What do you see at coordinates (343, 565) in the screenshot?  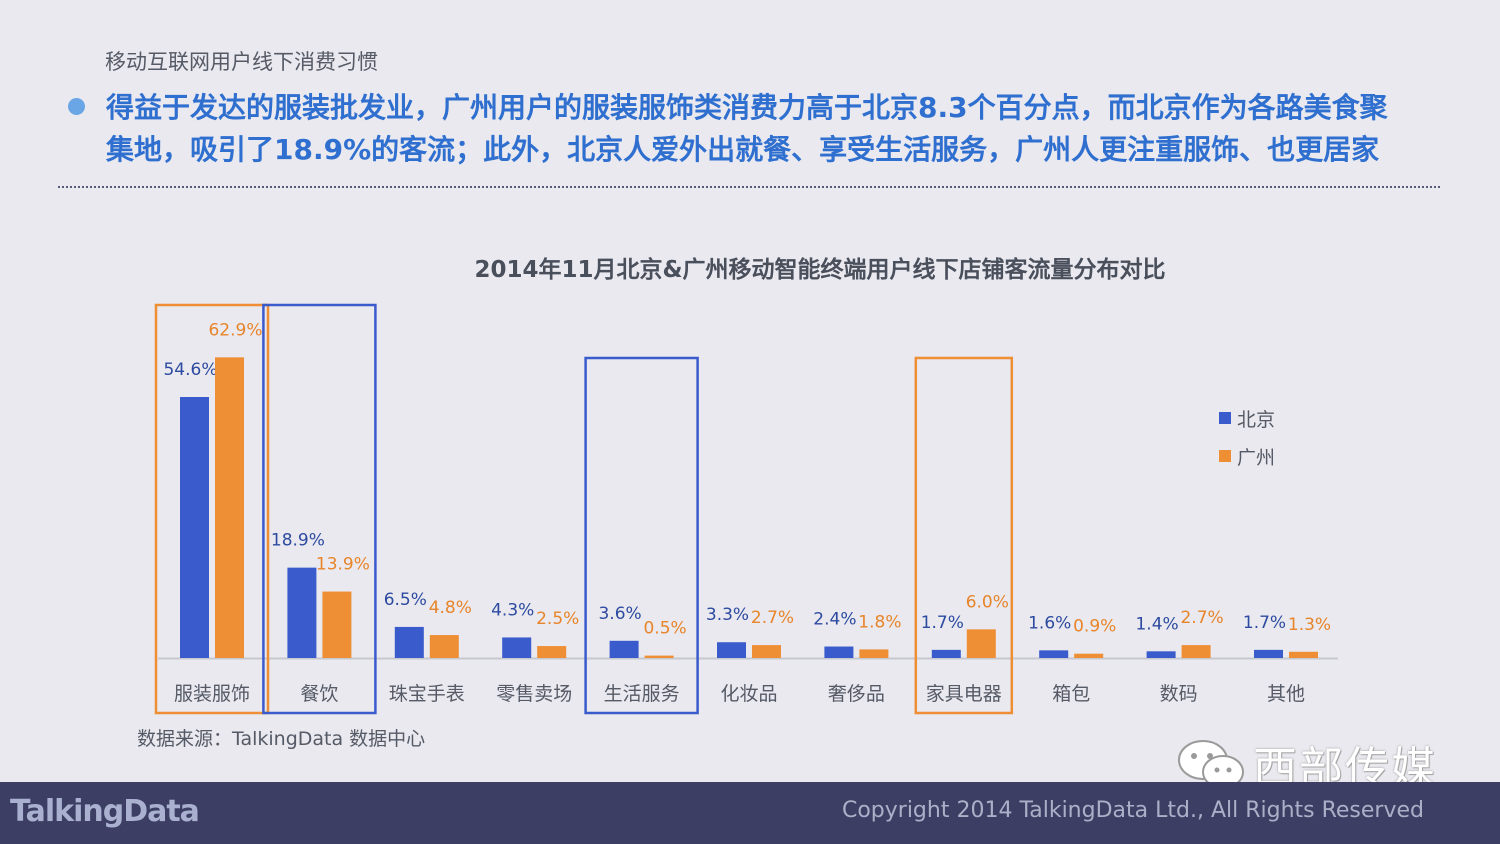 I see `data-label: 13.9%` at bounding box center [343, 565].